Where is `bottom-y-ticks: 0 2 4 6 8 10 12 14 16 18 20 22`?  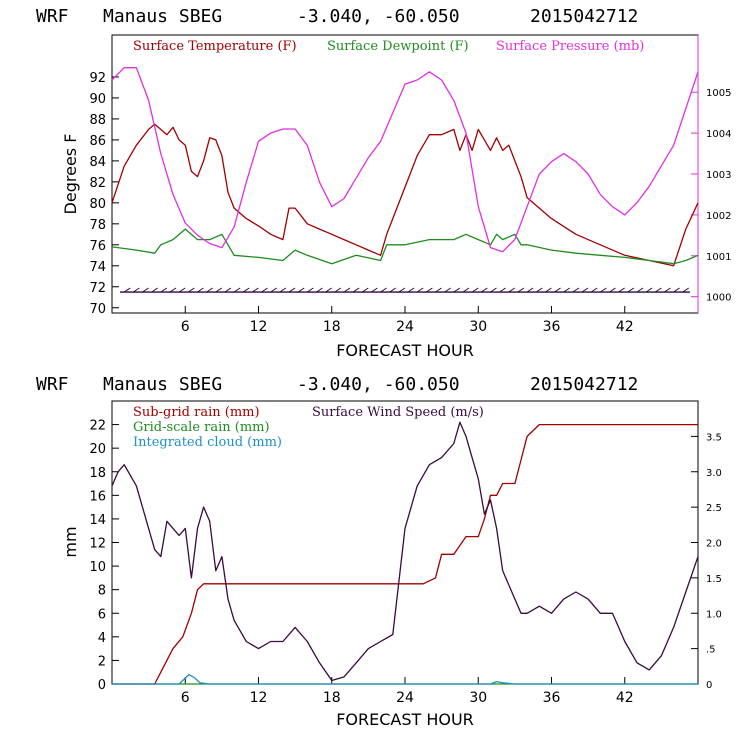
bottom-y-ticks: 0 2 4 6 8 10 12 14 16 18 20 22 is located at coordinates (104, 556).